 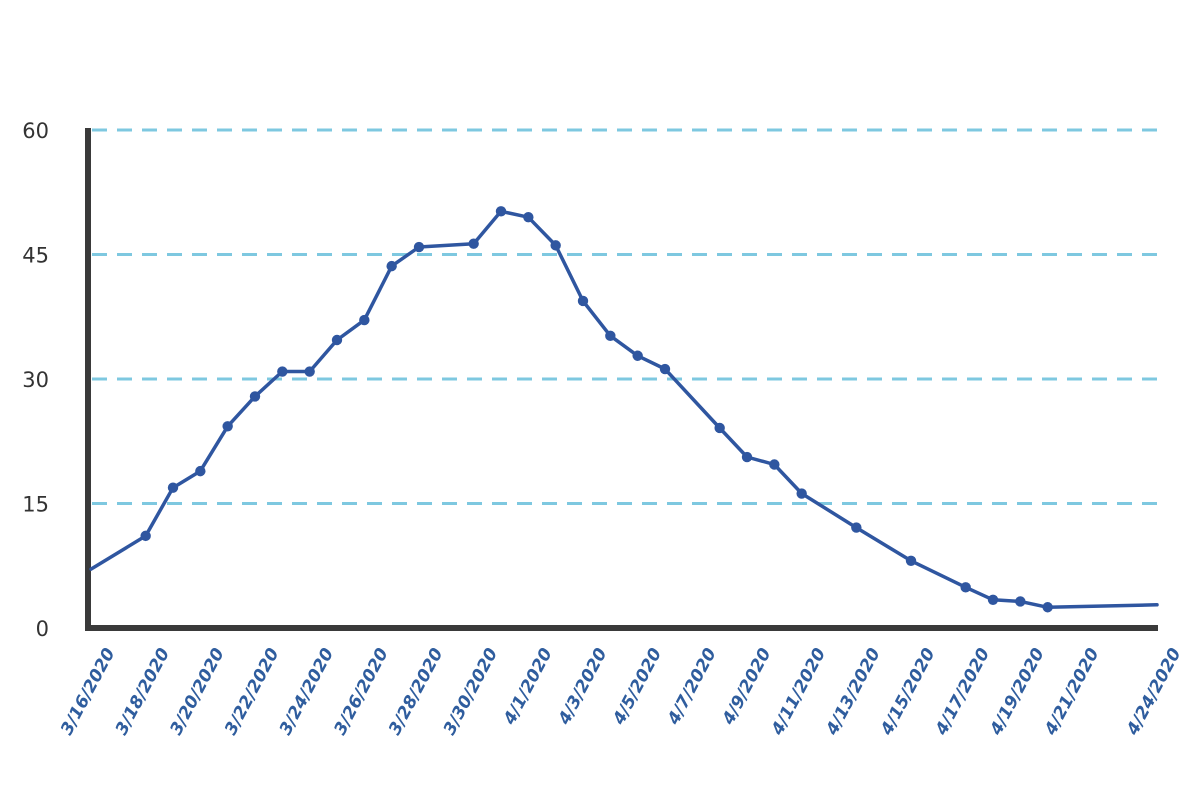 I want to click on y-tick-label: 60, so click(x=35, y=131).